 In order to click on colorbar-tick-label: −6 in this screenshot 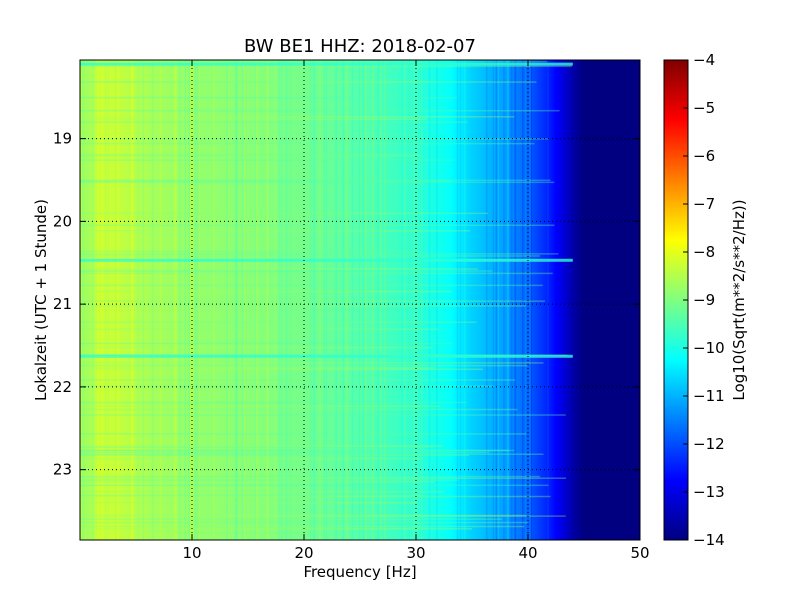, I will do `click(704, 156)`.